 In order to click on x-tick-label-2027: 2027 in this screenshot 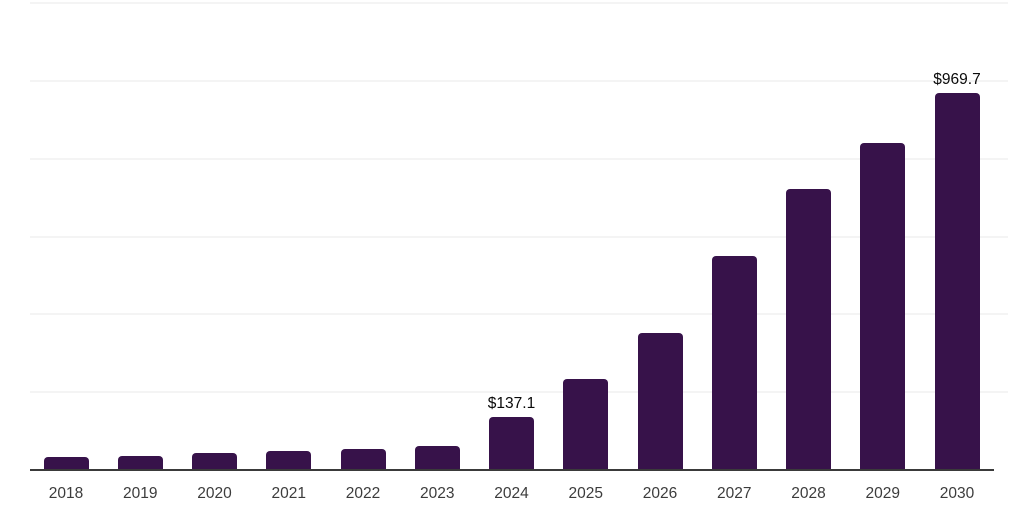, I will do `click(734, 493)`.